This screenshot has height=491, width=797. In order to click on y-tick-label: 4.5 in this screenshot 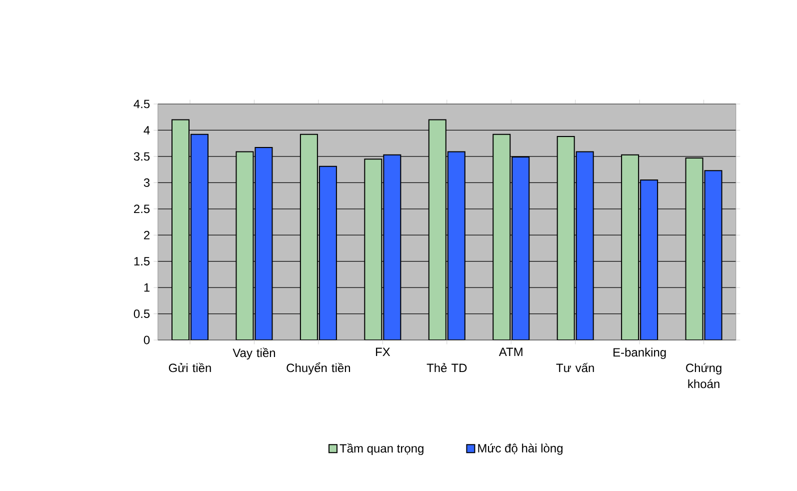, I will do `click(142, 104)`.